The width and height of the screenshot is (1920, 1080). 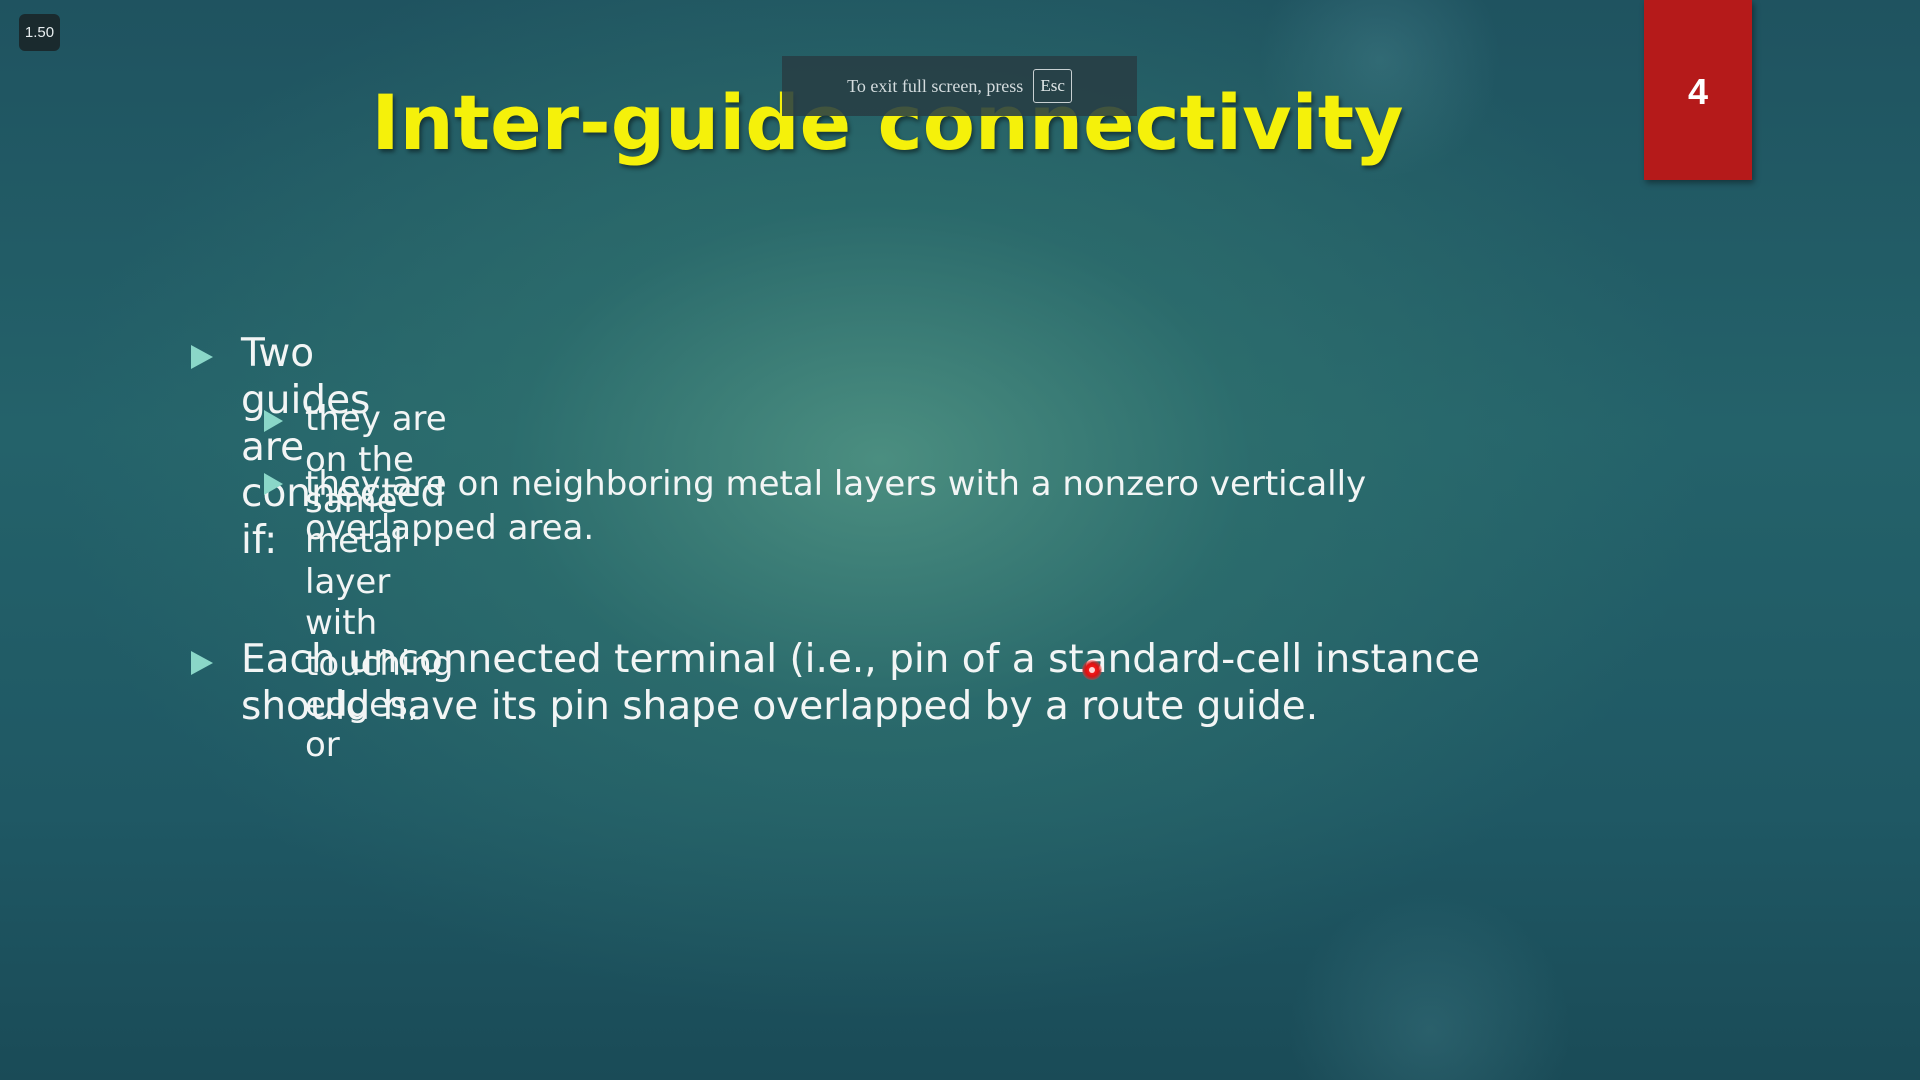 What do you see at coordinates (935, 85) in the screenshot?
I see `fullscreen-exit-text: To exit full screen, press` at bounding box center [935, 85].